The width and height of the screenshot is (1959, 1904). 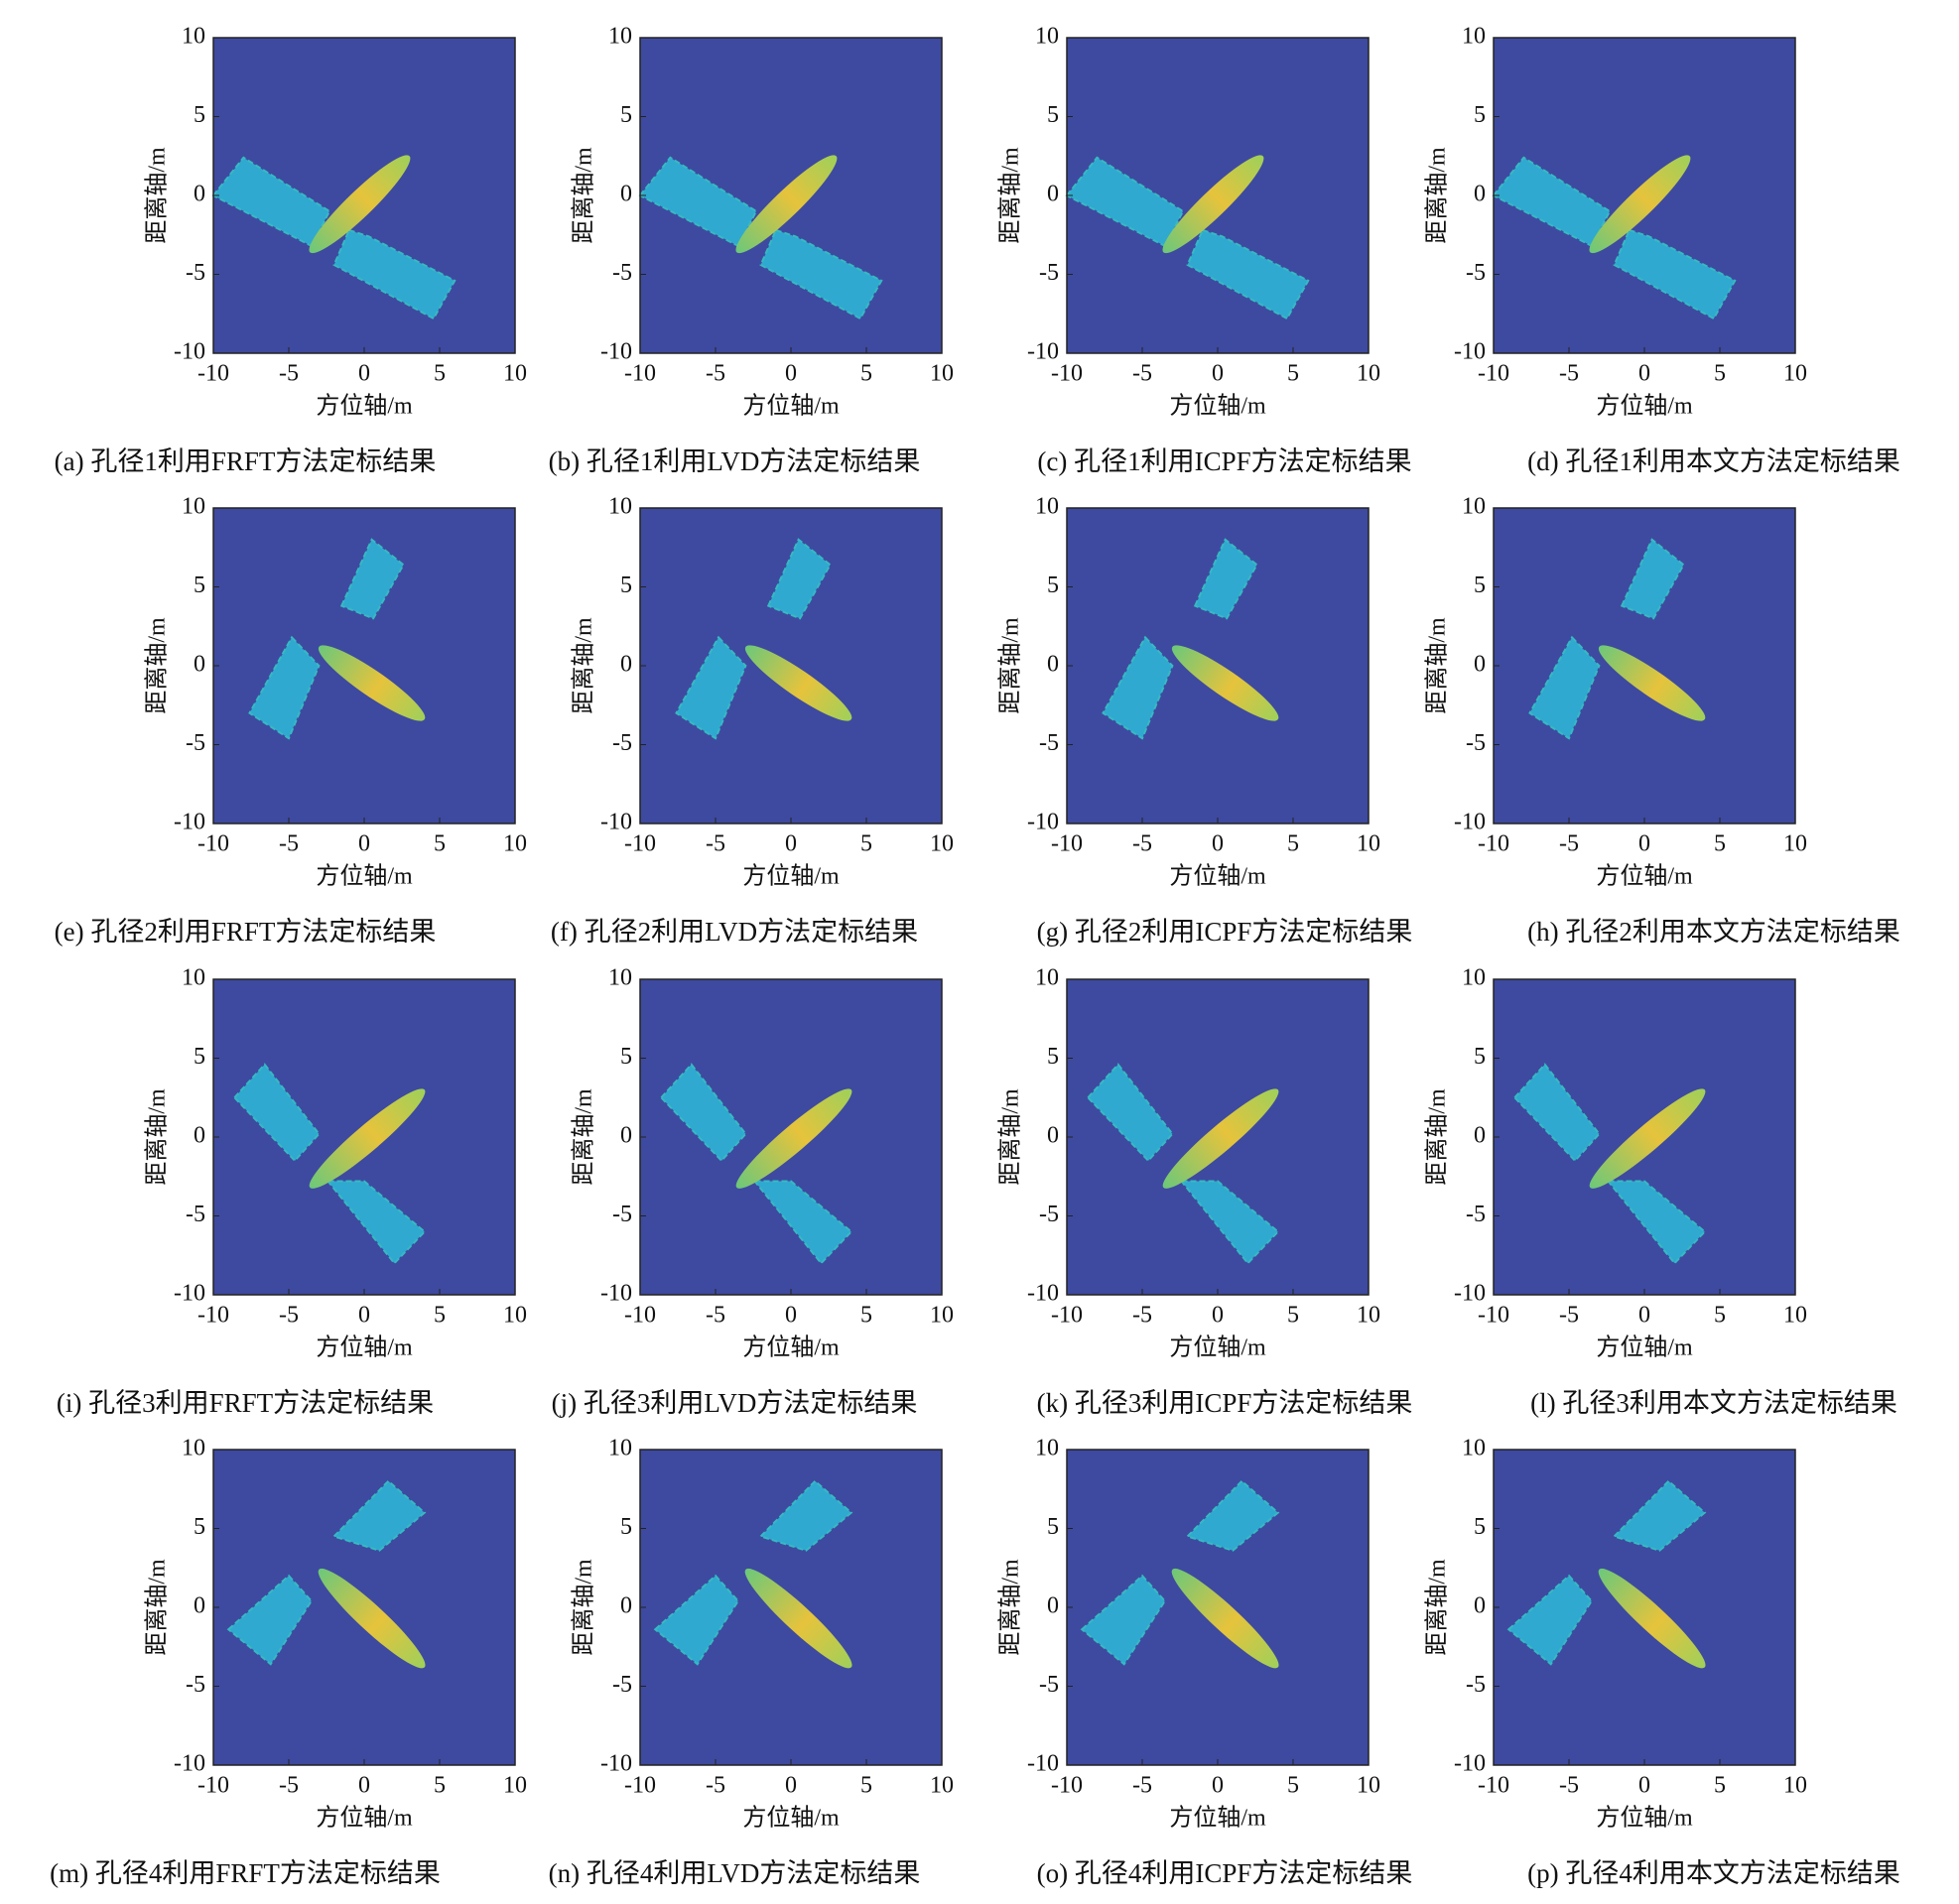 I want to click on caption: (m) 孔径4利用FRFT方法定标结果, so click(x=245, y=1873).